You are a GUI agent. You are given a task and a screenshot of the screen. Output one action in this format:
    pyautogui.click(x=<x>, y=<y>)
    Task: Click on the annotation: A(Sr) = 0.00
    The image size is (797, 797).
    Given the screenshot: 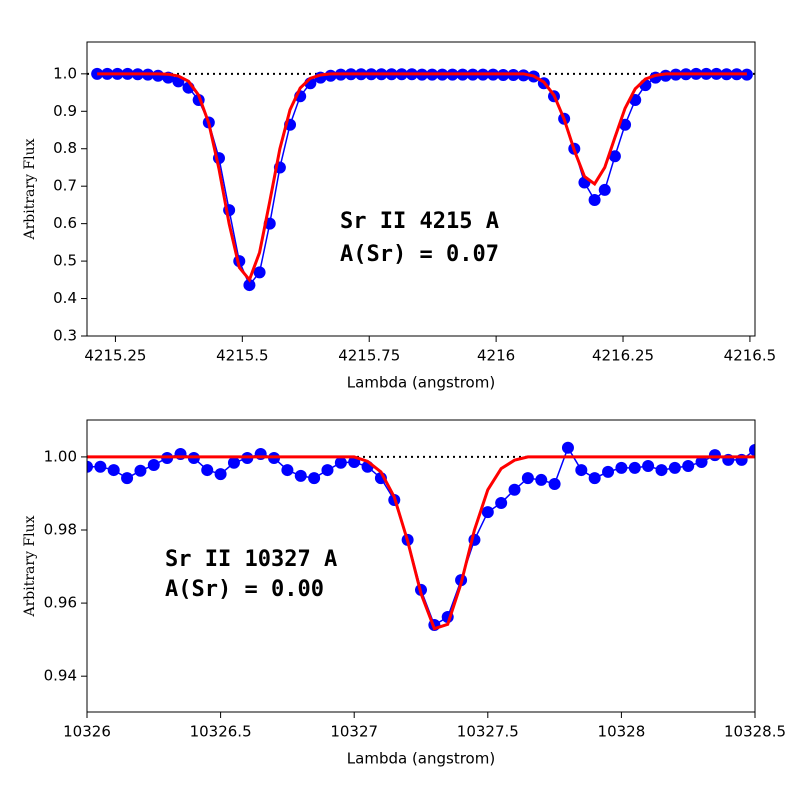 What is the action you would take?
    pyautogui.click(x=244, y=589)
    